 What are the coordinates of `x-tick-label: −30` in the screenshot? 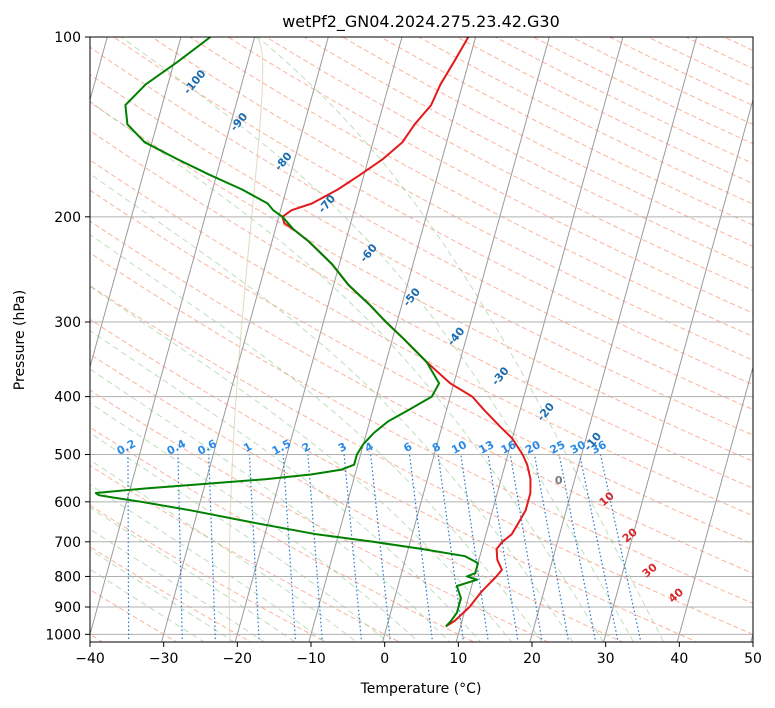 It's located at (164, 659).